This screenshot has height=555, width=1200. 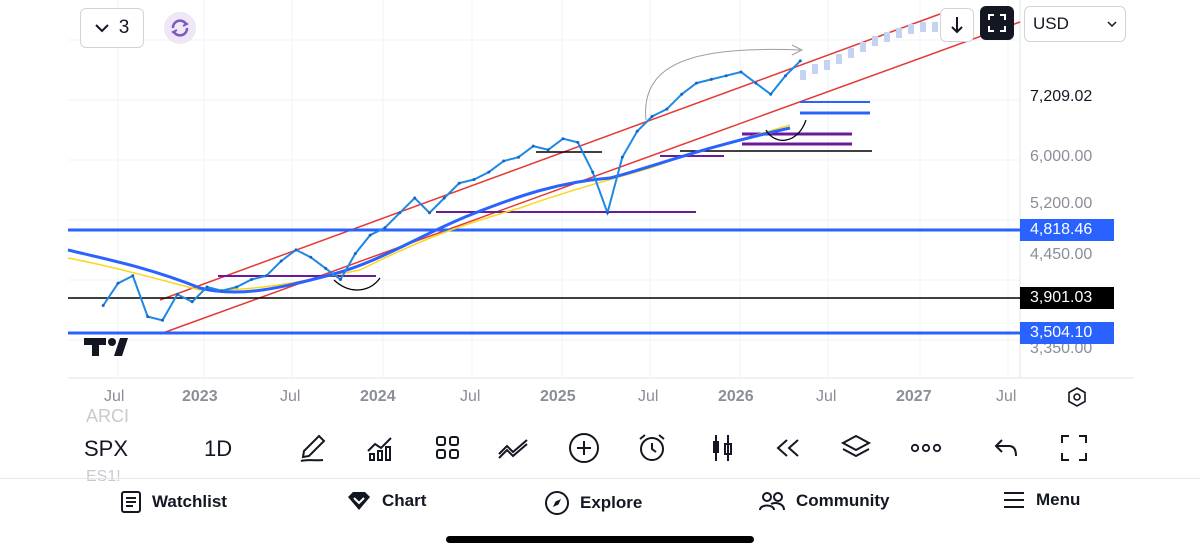 I want to click on price-label: 3,350.00, so click(x=1061, y=348).